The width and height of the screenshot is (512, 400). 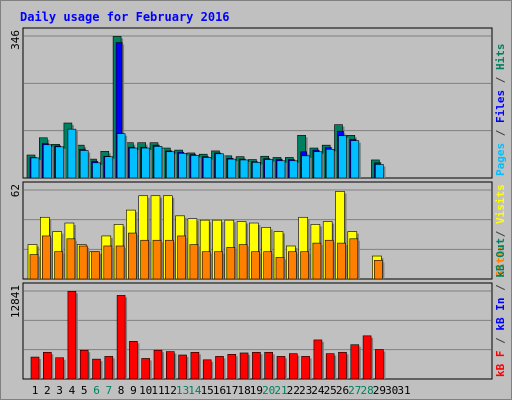 What do you see at coordinates (157, 390) in the screenshot?
I see `x-tick-label: 11` at bounding box center [157, 390].